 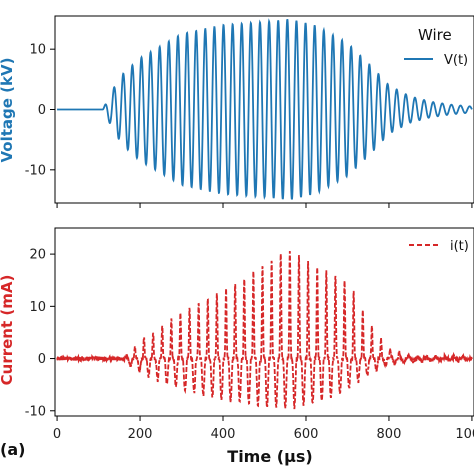 What do you see at coordinates (8, 330) in the screenshot?
I see `y-axis-label-current: Current (mA)` at bounding box center [8, 330].